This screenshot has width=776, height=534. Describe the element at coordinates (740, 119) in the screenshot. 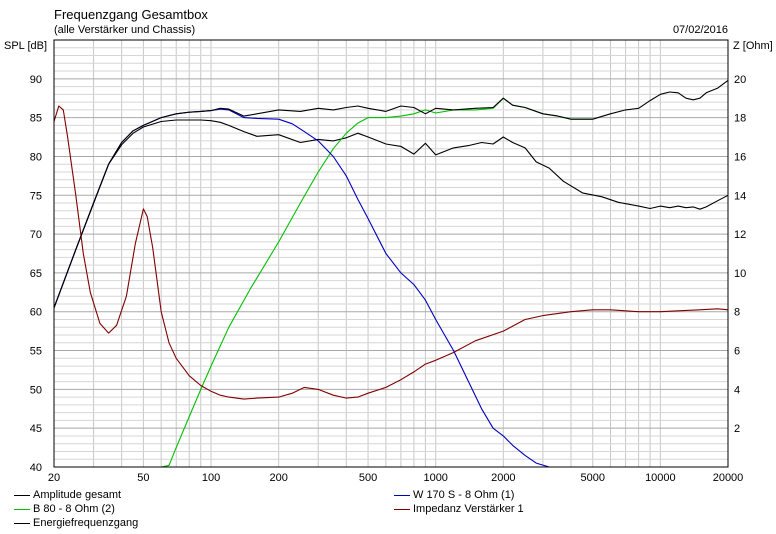

I see `y-right-tick-label: 18` at that location.